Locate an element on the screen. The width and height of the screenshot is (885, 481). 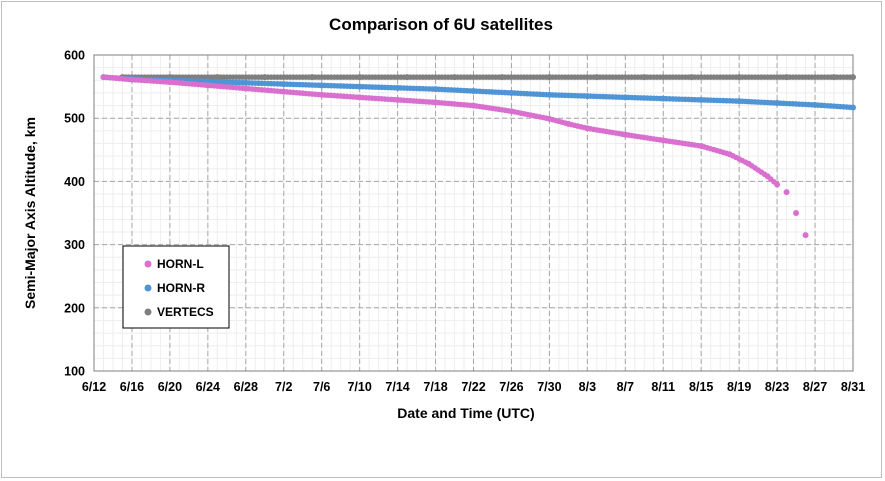
x-tick-label: 6/28 is located at coordinates (246, 387).